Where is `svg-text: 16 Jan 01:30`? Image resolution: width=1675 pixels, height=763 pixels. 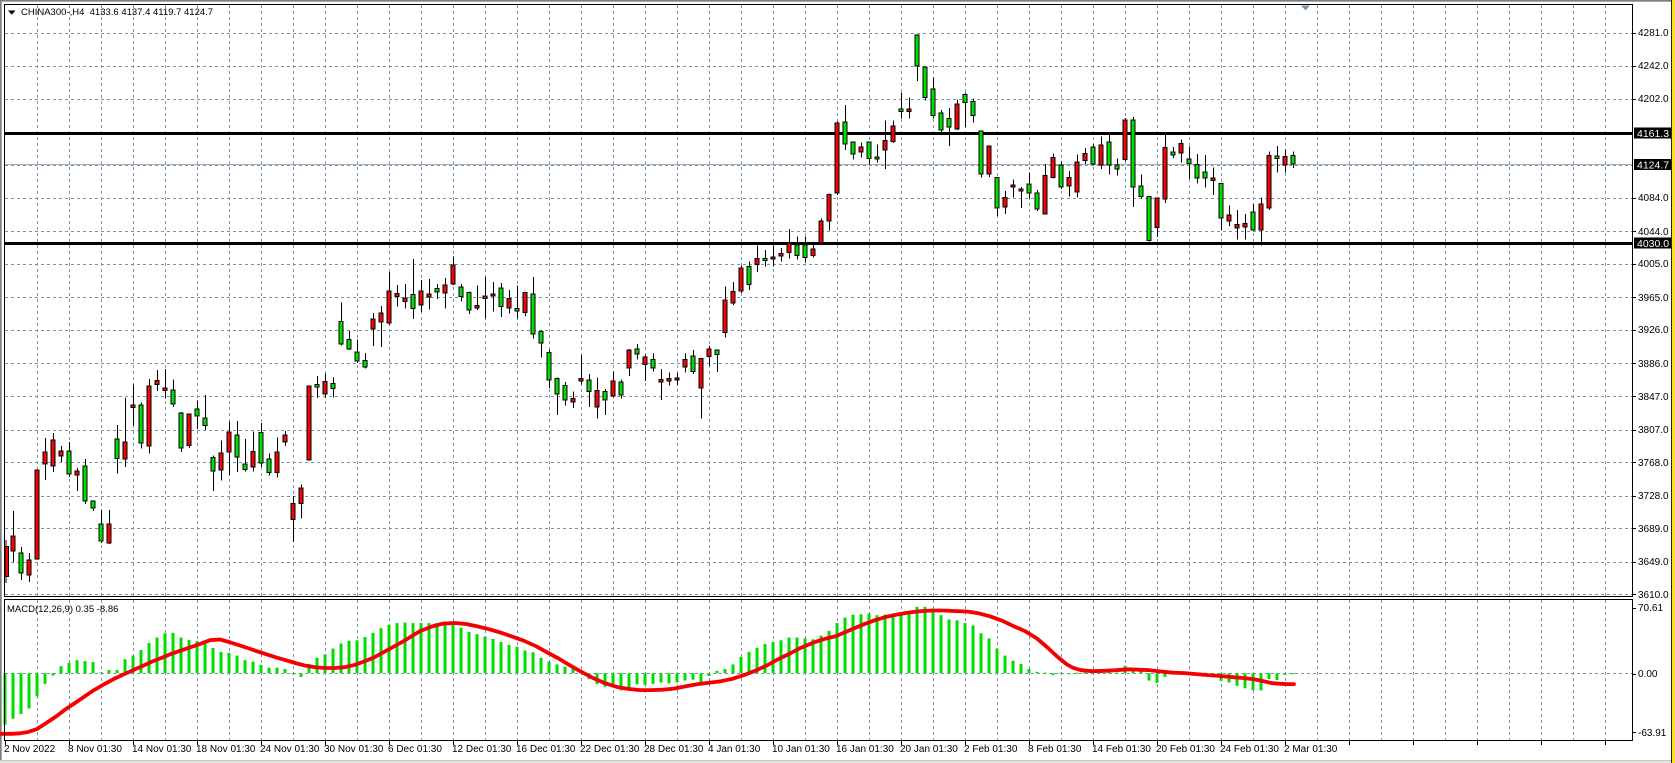 svg-text: 16 Jan 01:30 is located at coordinates (865, 749).